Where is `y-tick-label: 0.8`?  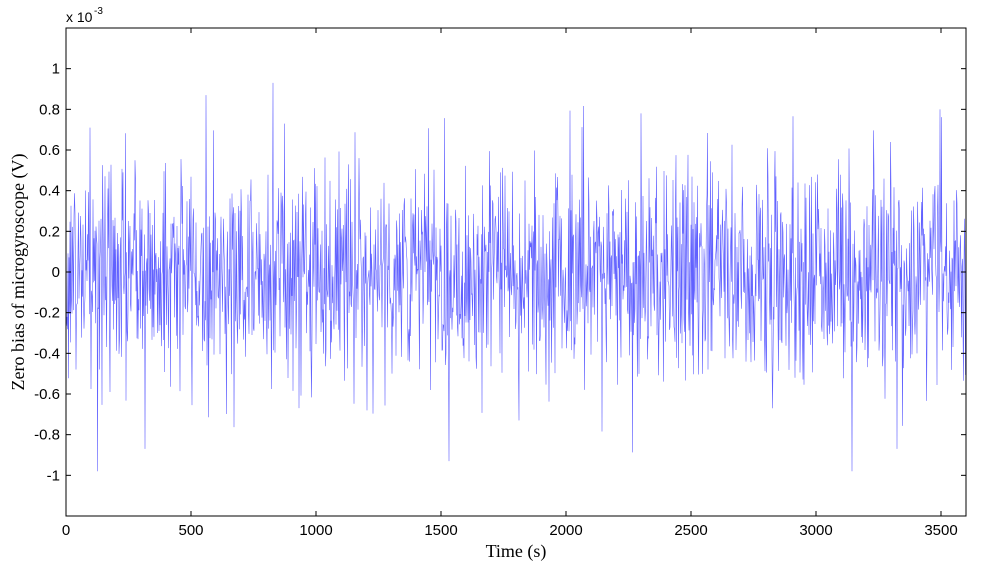 y-tick-label: 0.8 is located at coordinates (49, 109).